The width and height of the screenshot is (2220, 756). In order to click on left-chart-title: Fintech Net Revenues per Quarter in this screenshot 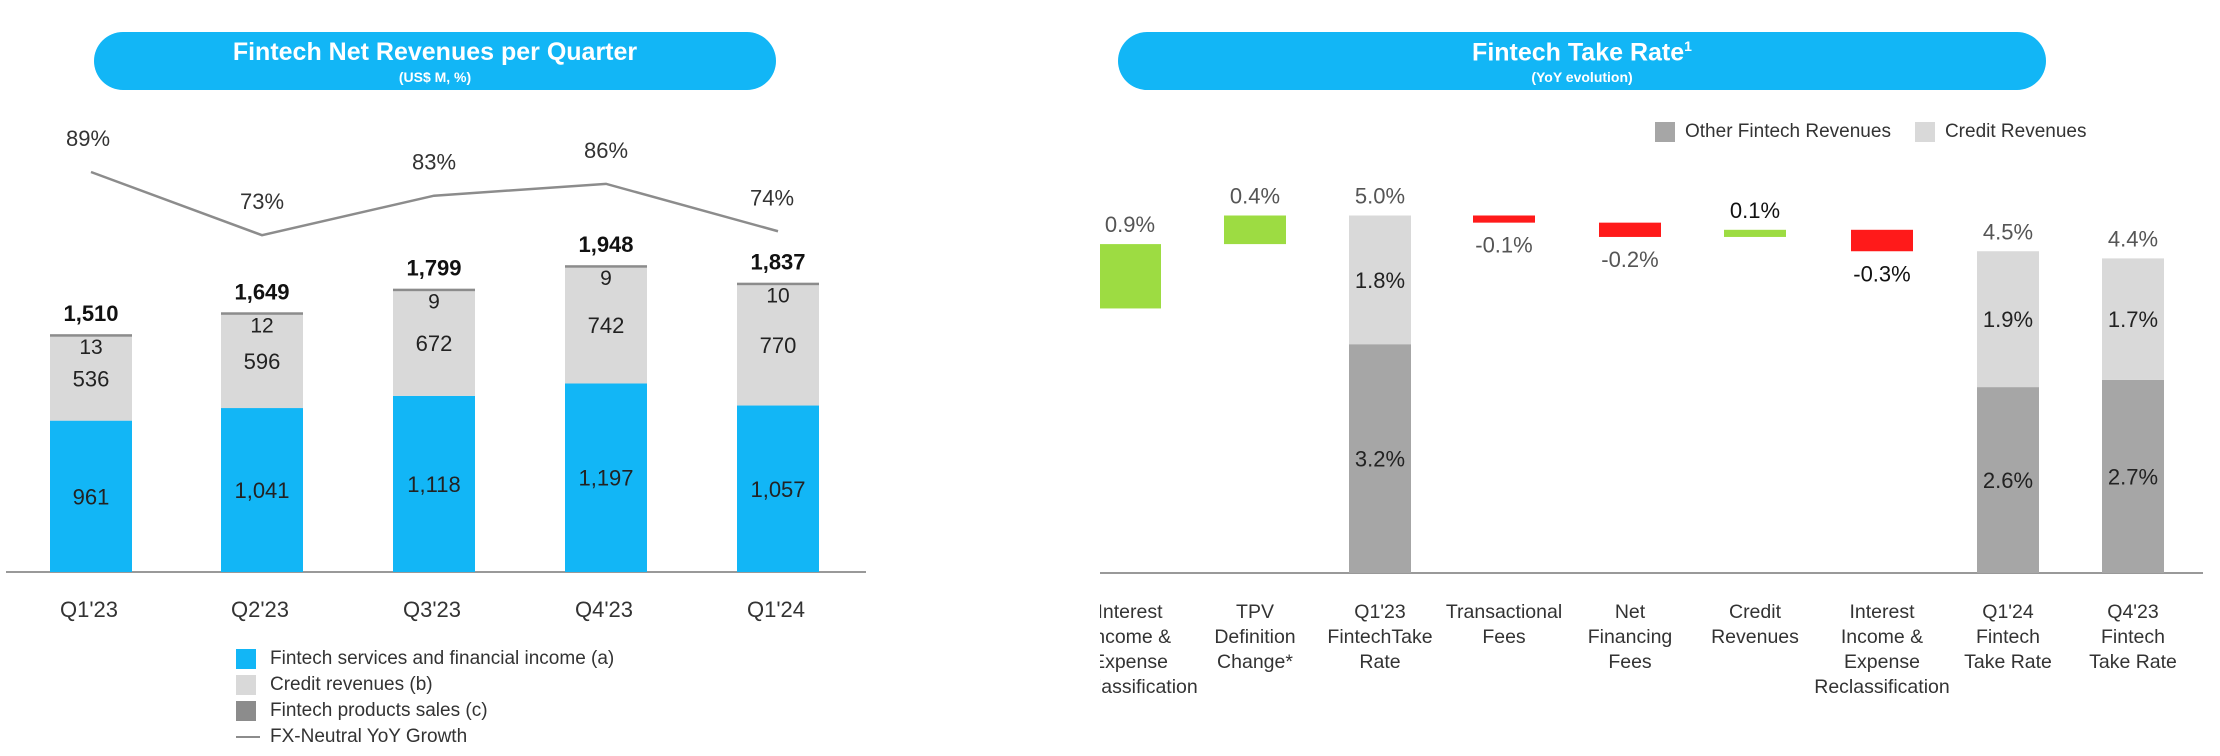, I will do `click(435, 52)`.